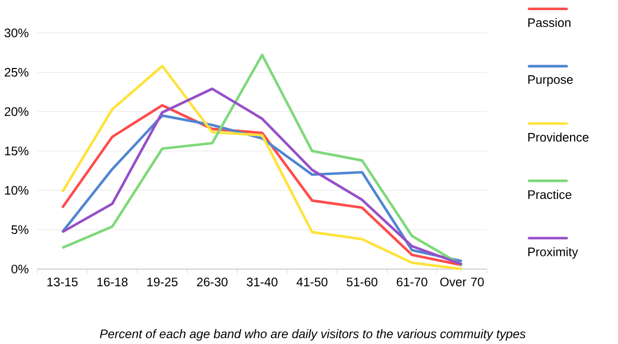 Image resolution: width=618 pixels, height=344 pixels. I want to click on y-tick-label: 20%, so click(16, 111).